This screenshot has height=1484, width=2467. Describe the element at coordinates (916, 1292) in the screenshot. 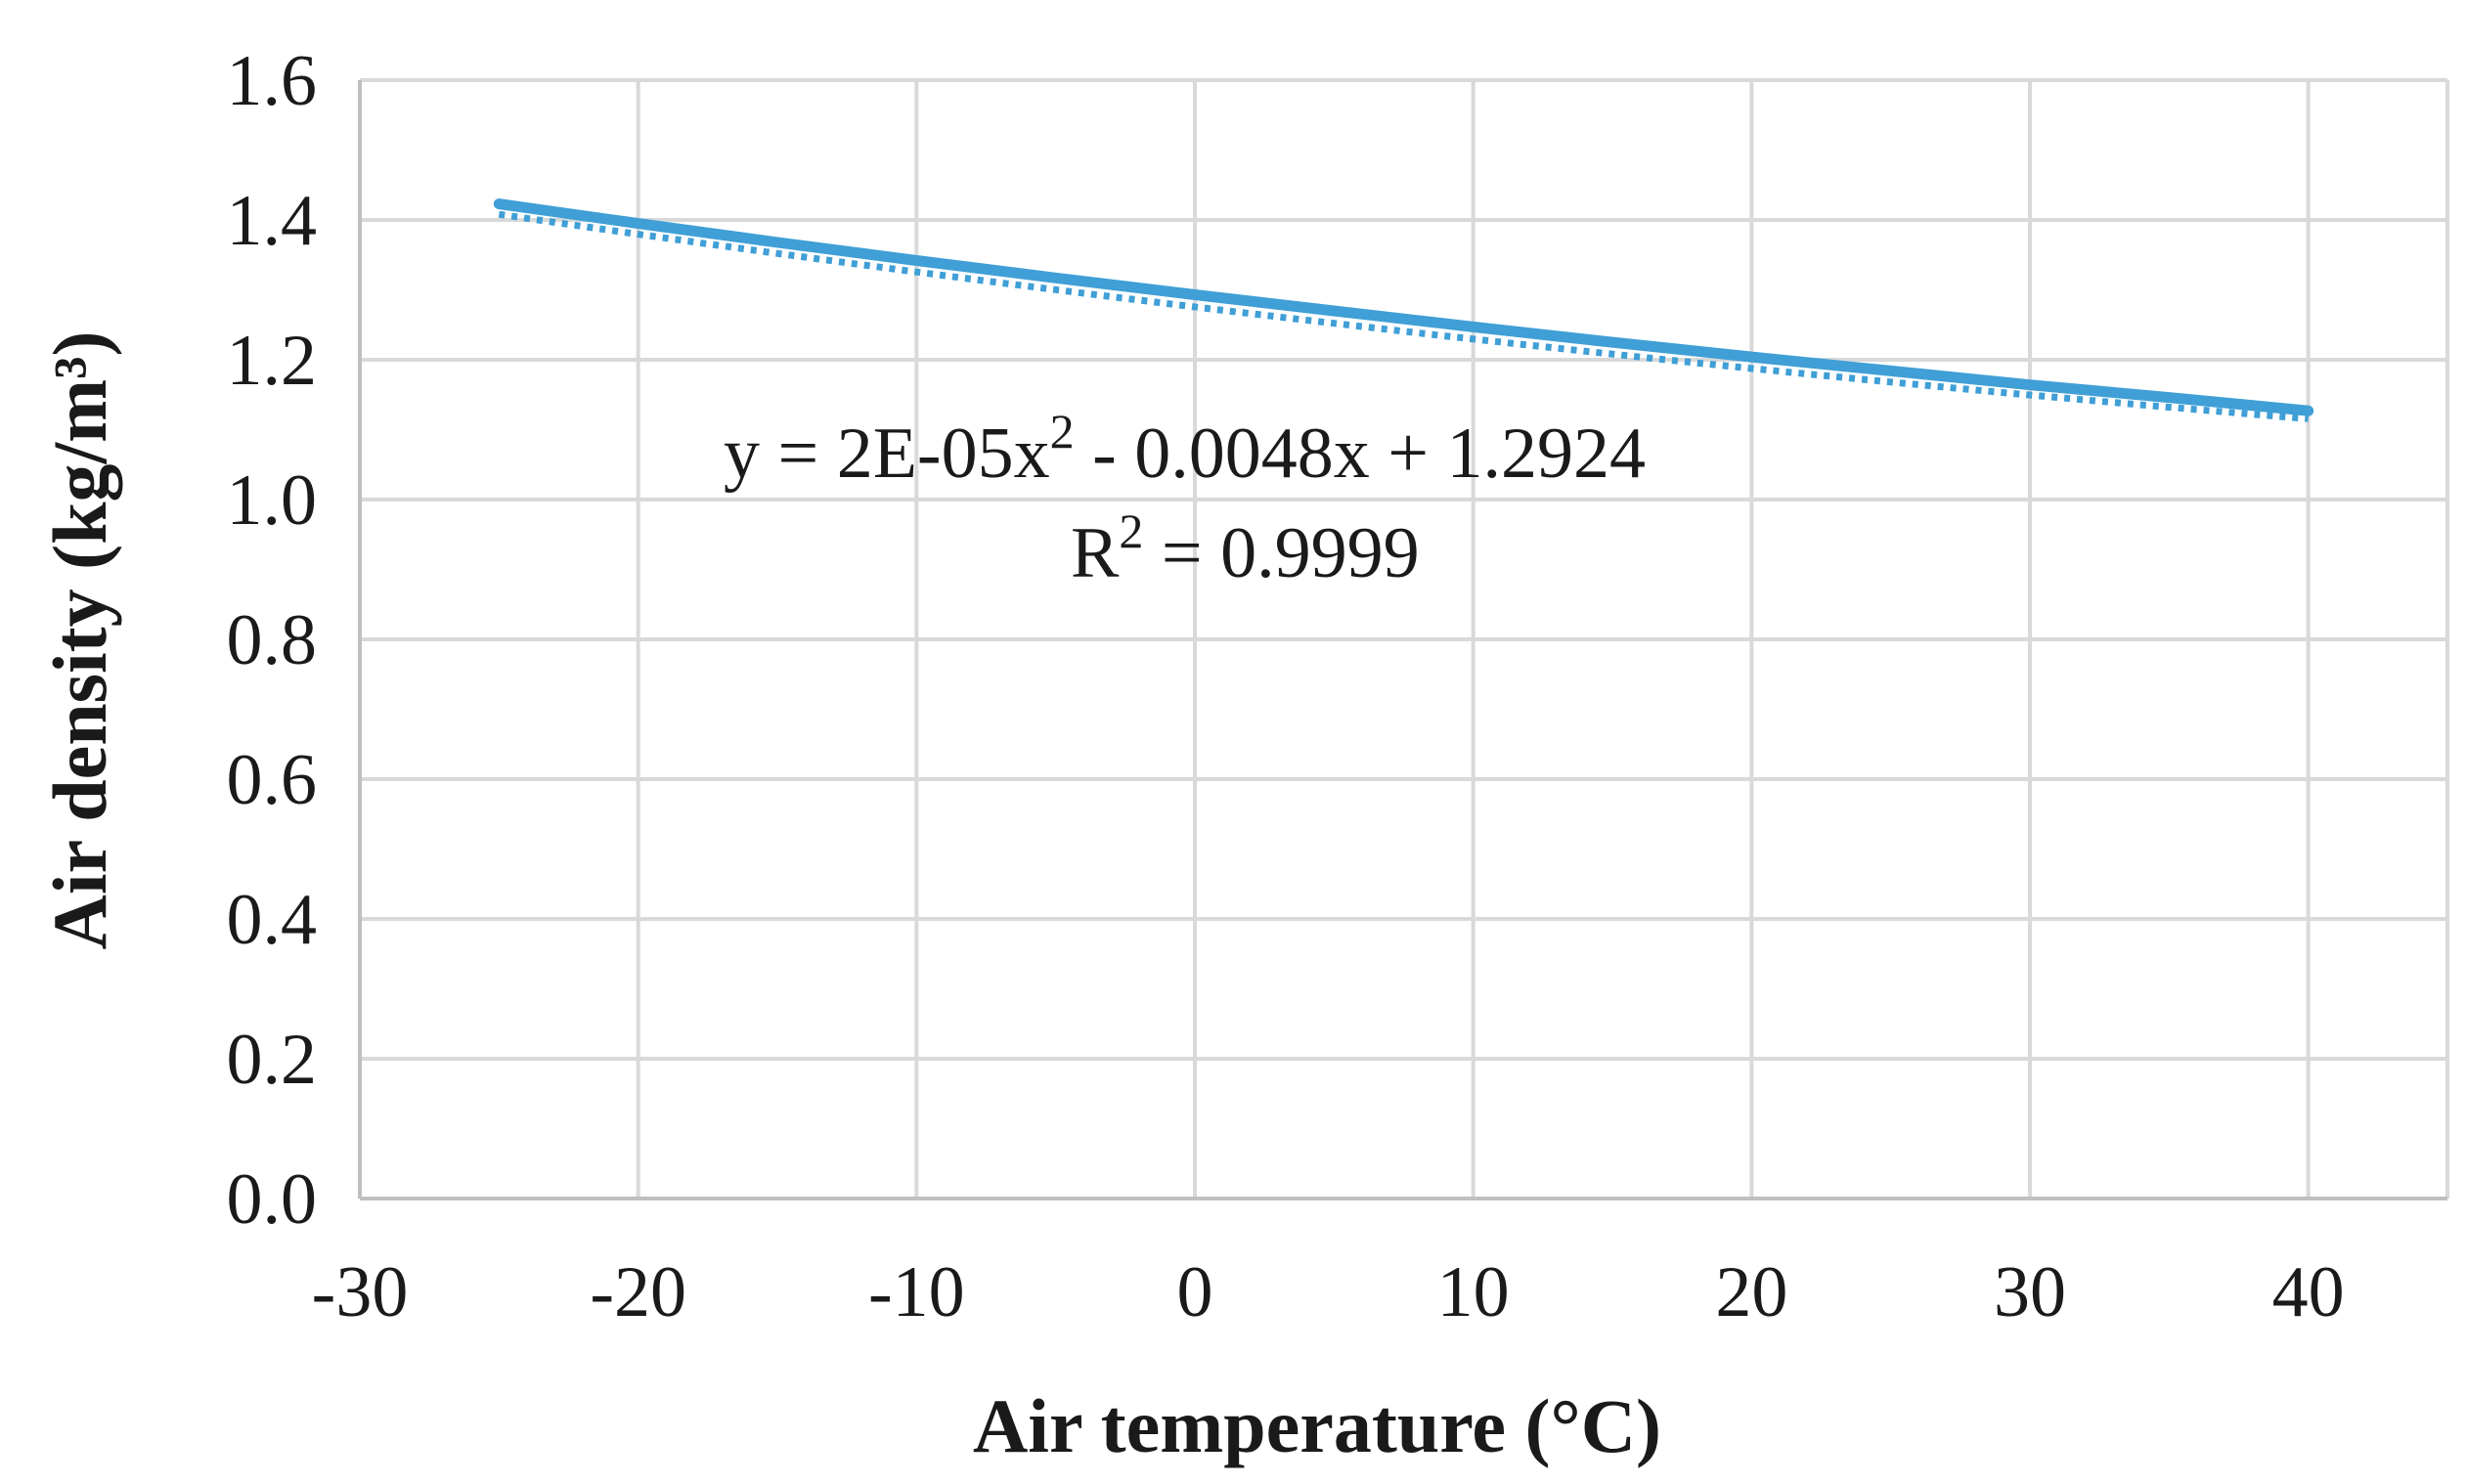

I see `x-tick-label: -10` at that location.